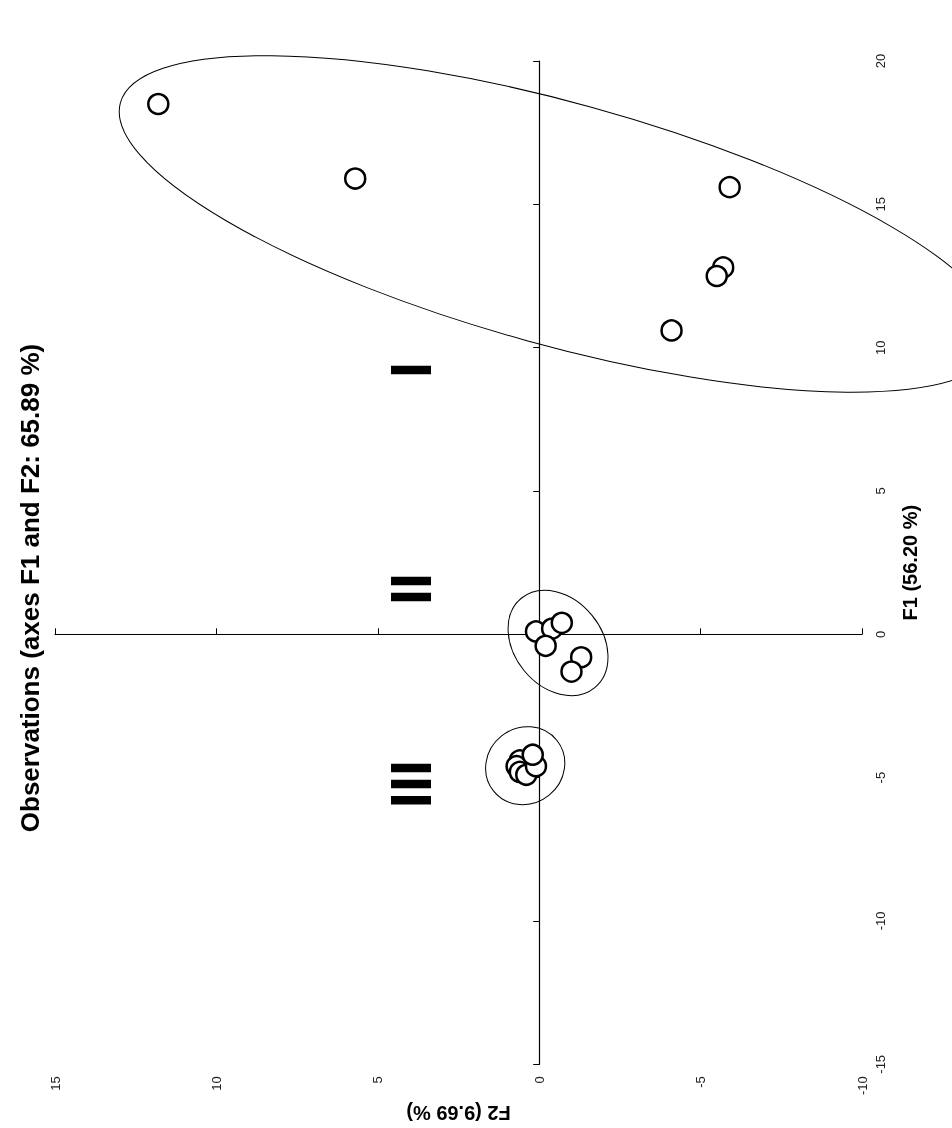  I want to click on y-tick-label: -10, so click(880, 921).